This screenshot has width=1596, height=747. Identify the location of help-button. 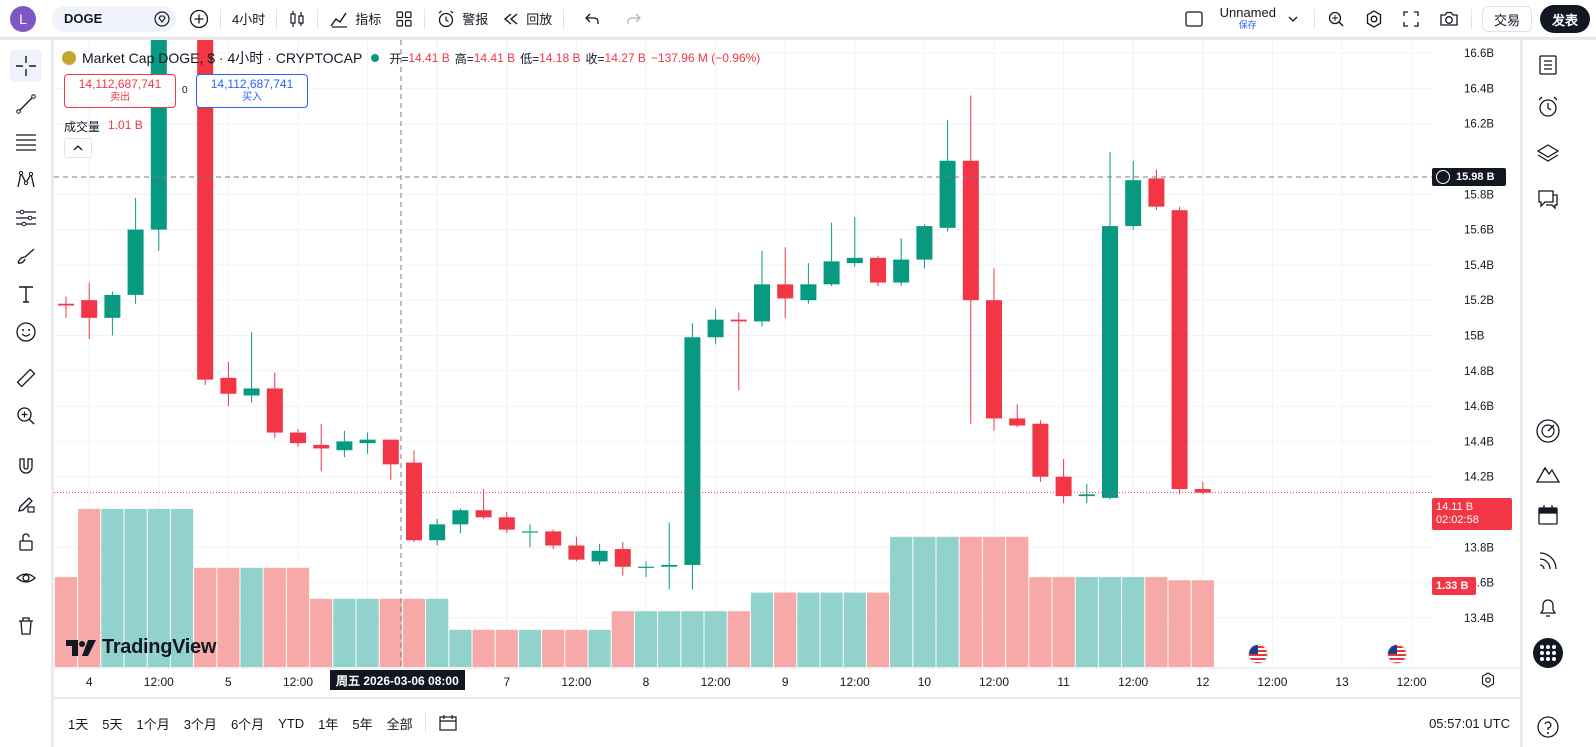
(1548, 727).